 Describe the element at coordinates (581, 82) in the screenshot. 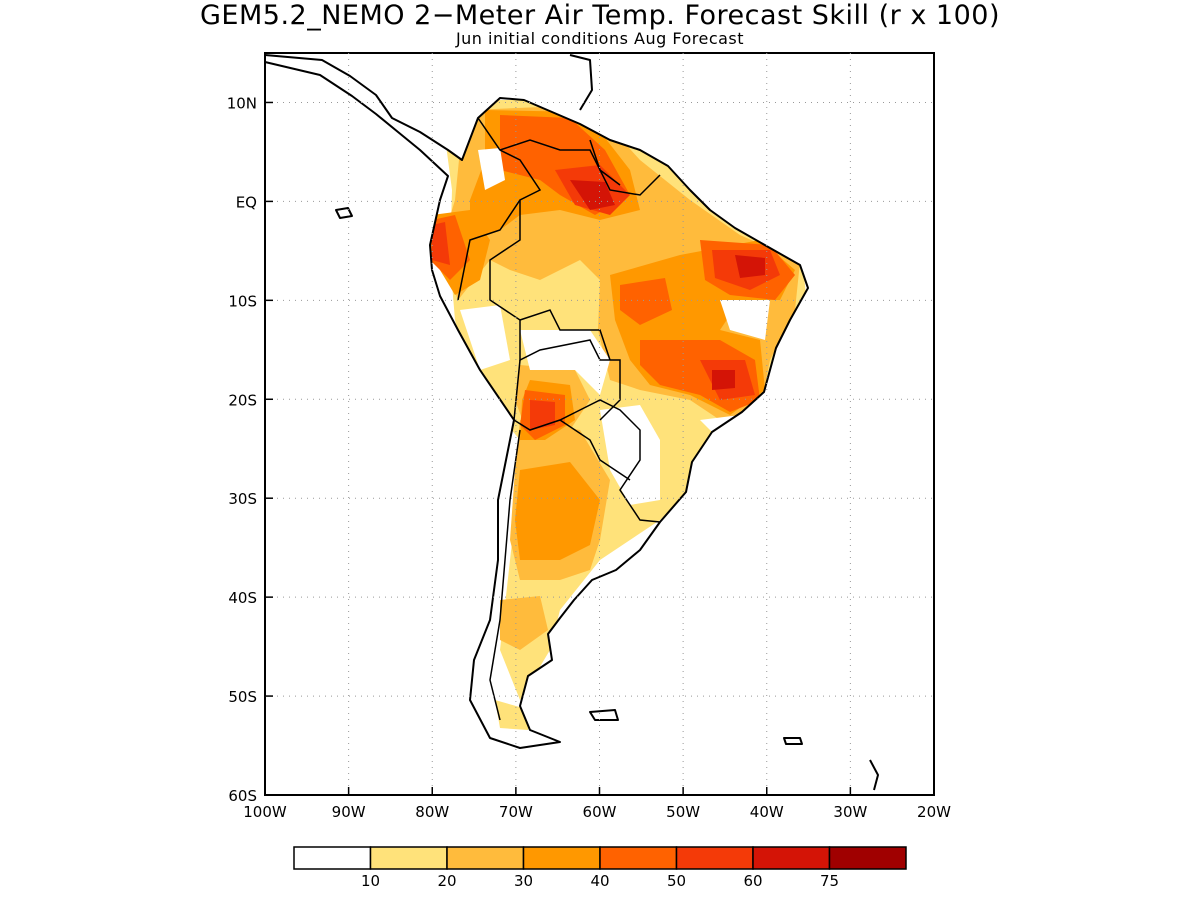

I see `caribbean-coast` at that location.